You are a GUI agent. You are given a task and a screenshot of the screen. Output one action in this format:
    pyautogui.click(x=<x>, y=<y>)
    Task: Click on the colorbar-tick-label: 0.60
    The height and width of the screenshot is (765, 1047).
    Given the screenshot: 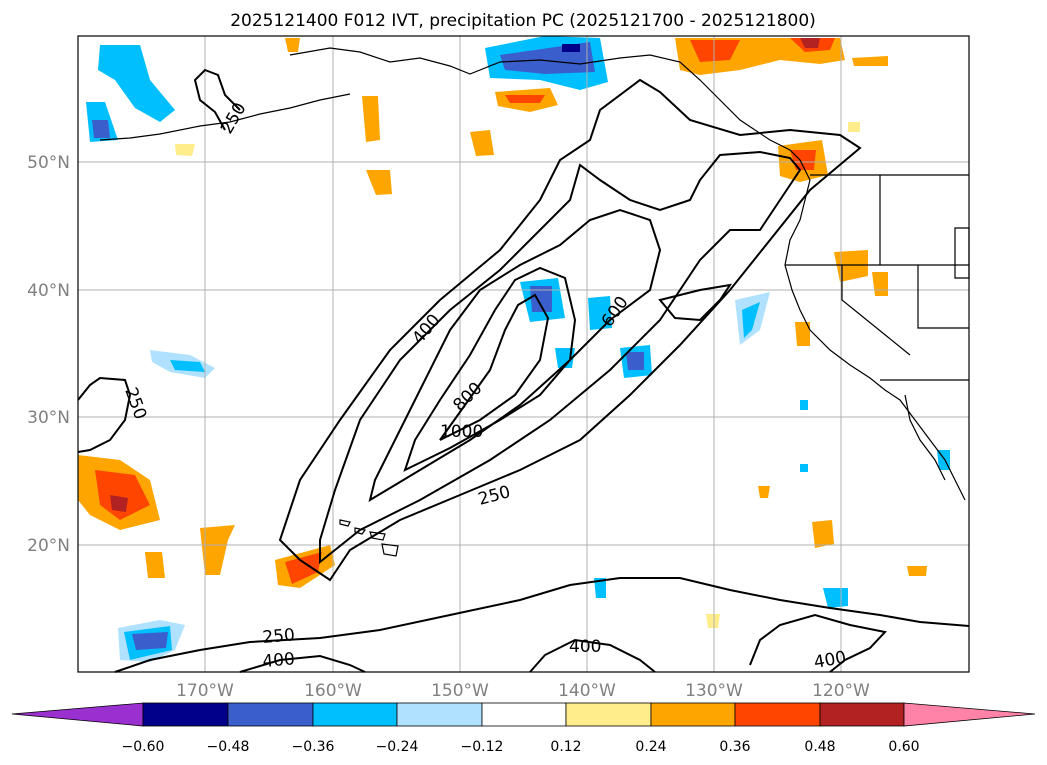 What is the action you would take?
    pyautogui.click(x=903, y=747)
    